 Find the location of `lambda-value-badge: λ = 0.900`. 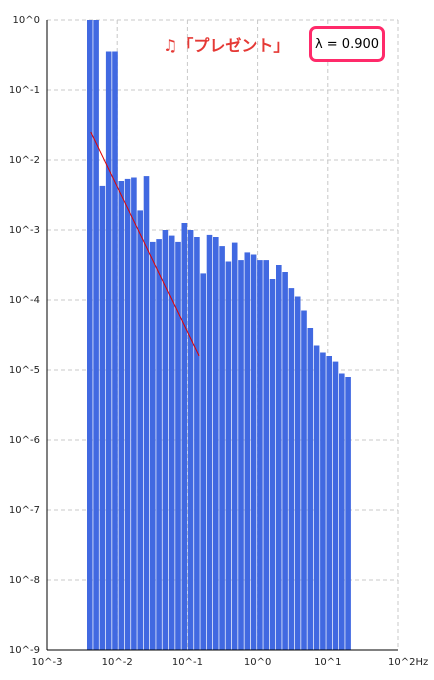

lambda-value-badge: λ = 0.900 is located at coordinates (347, 44).